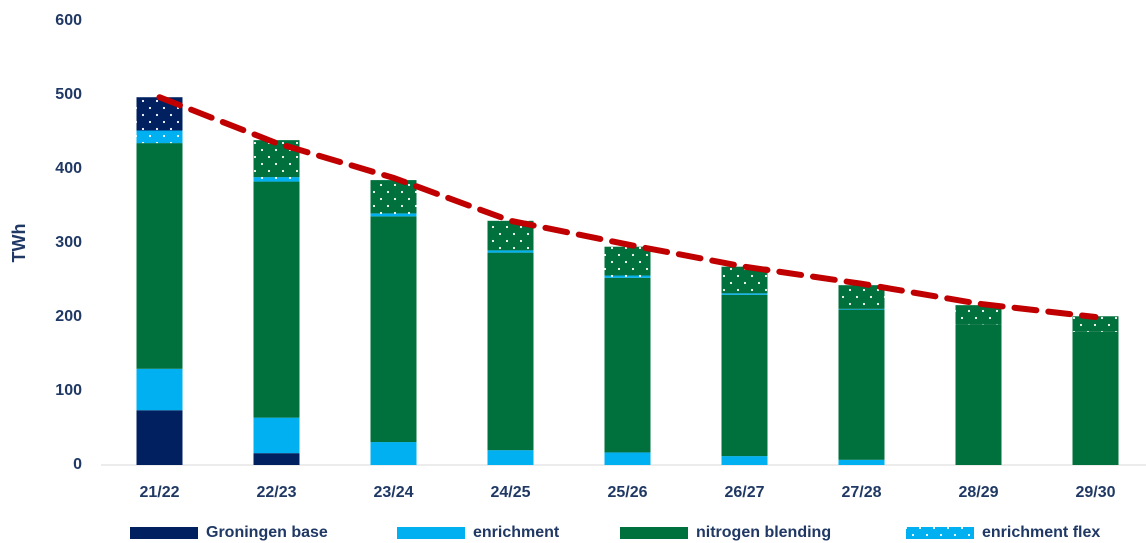 Image resolution: width=1146 pixels, height=543 pixels. What do you see at coordinates (68, 94) in the screenshot?
I see `y-tick-label: 500` at bounding box center [68, 94].